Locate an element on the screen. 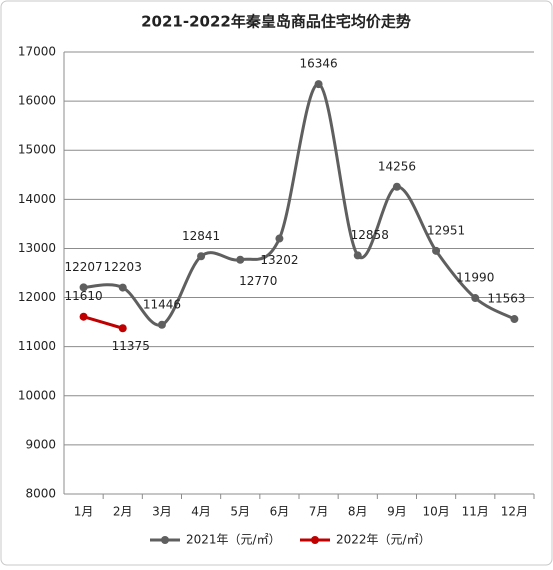 The image size is (553, 570). y-tick-label: 12000 is located at coordinates (37, 297).